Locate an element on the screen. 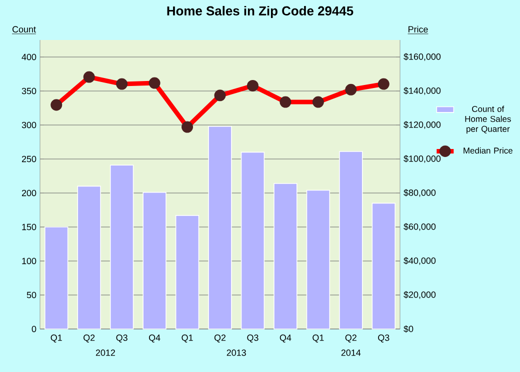 The width and height of the screenshot is (520, 372). y-tick-label: 0 is located at coordinates (34, 329).